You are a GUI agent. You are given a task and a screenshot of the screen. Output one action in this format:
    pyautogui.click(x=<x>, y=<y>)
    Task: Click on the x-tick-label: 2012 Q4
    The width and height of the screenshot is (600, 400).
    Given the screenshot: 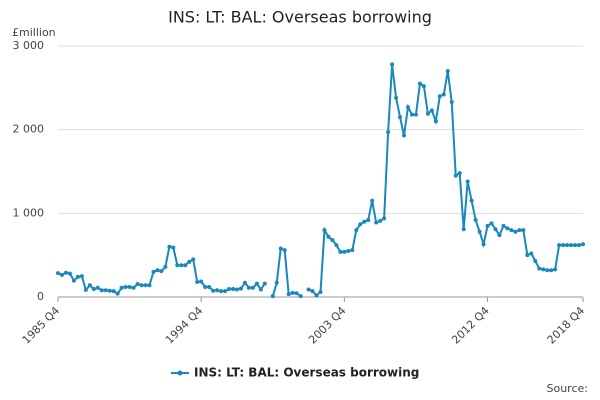 What is the action you would take?
    pyautogui.click(x=470, y=325)
    